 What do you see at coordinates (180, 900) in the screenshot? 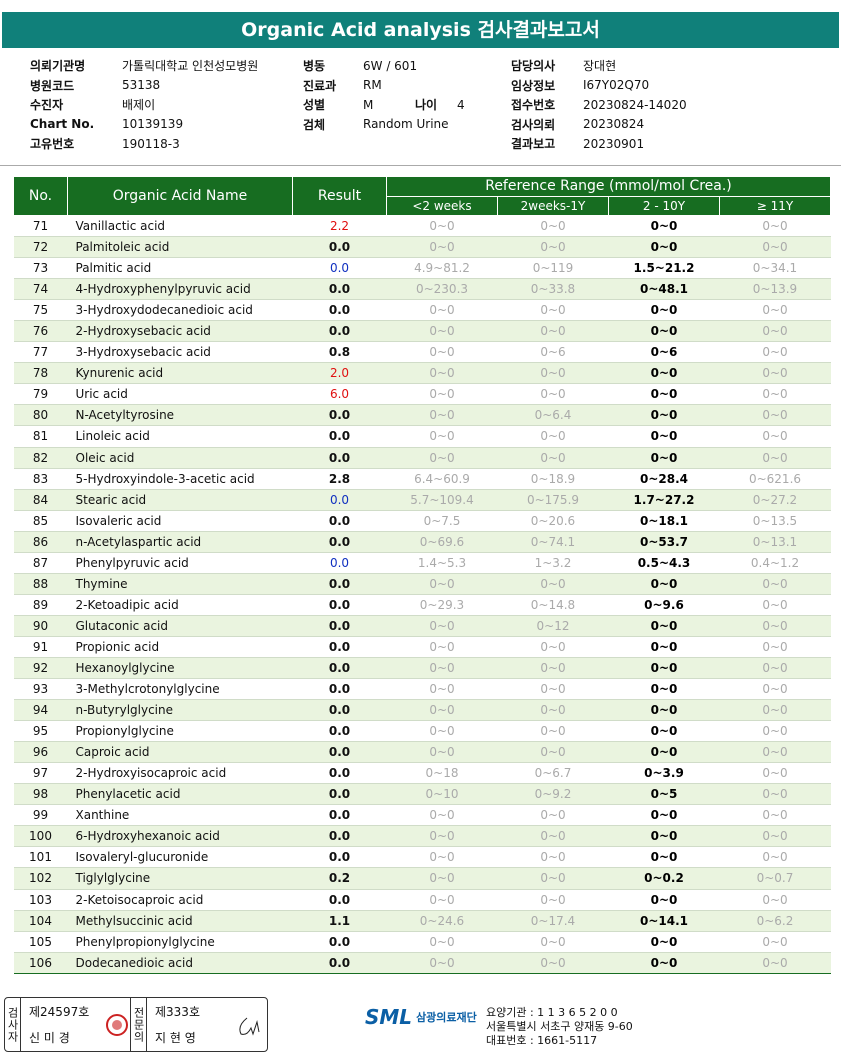
I see `acid-name: 2-Ketoisocaproic acid` at bounding box center [180, 900].